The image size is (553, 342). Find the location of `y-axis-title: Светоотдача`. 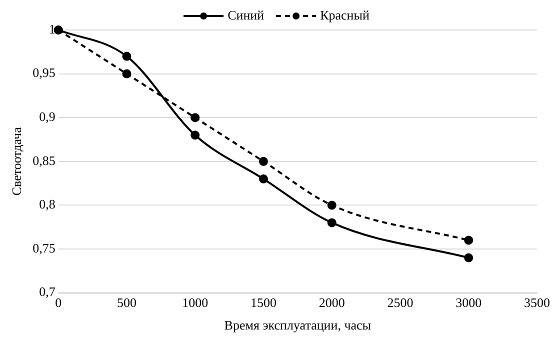

y-axis-title: Светоотдача is located at coordinates (16, 161).